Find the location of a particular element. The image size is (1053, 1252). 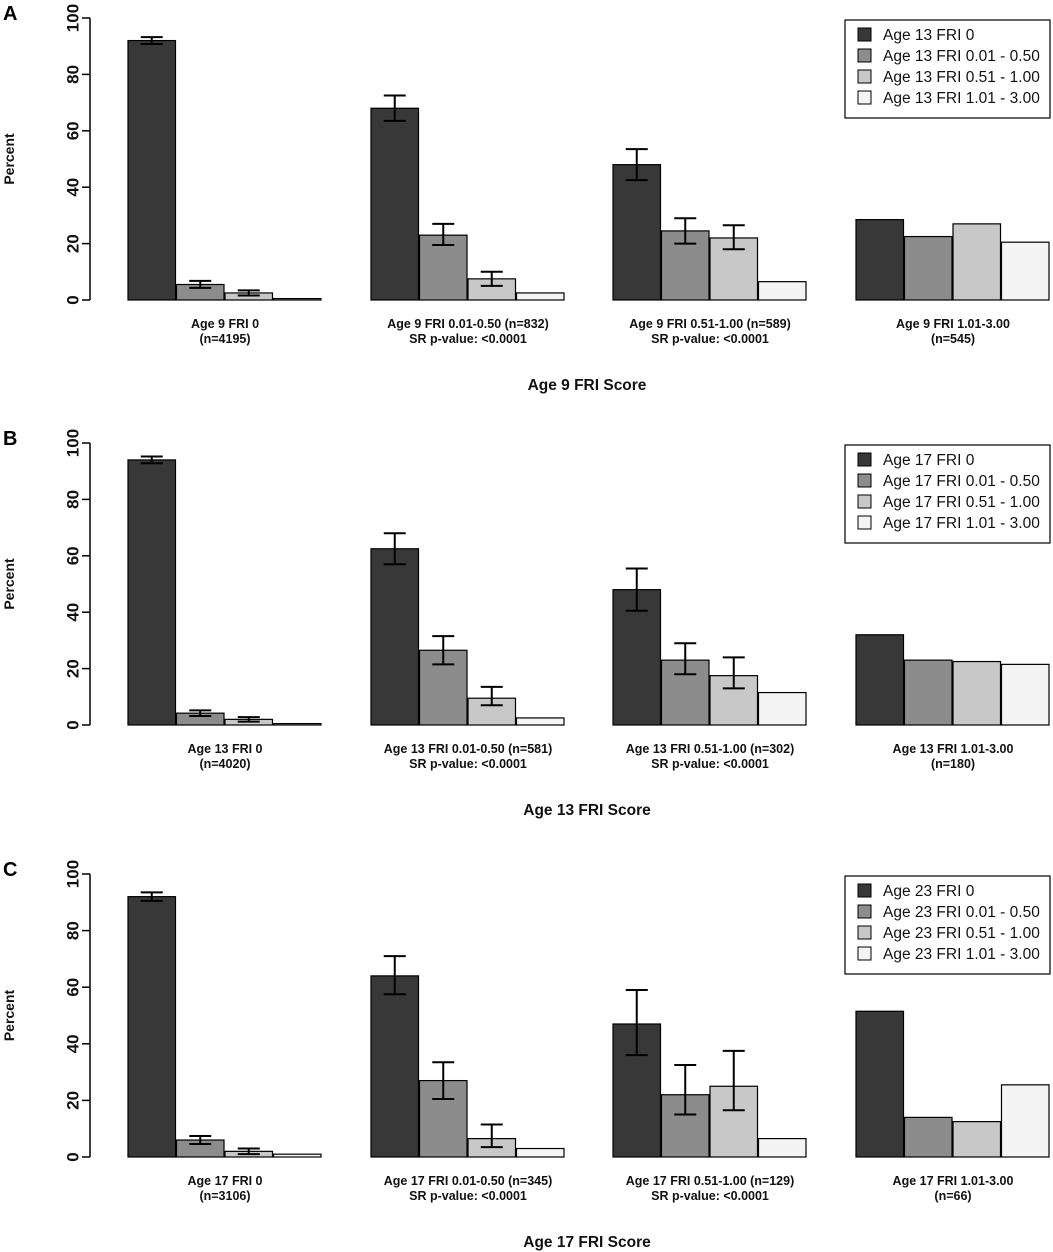

category-label: Age 9 FRI 0.51-1.00 (n=589) is located at coordinates (710, 324).